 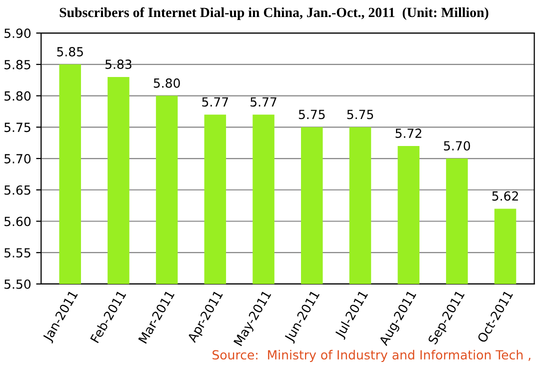 What do you see at coordinates (119, 64) in the screenshot?
I see `data-label: 5.83` at bounding box center [119, 64].